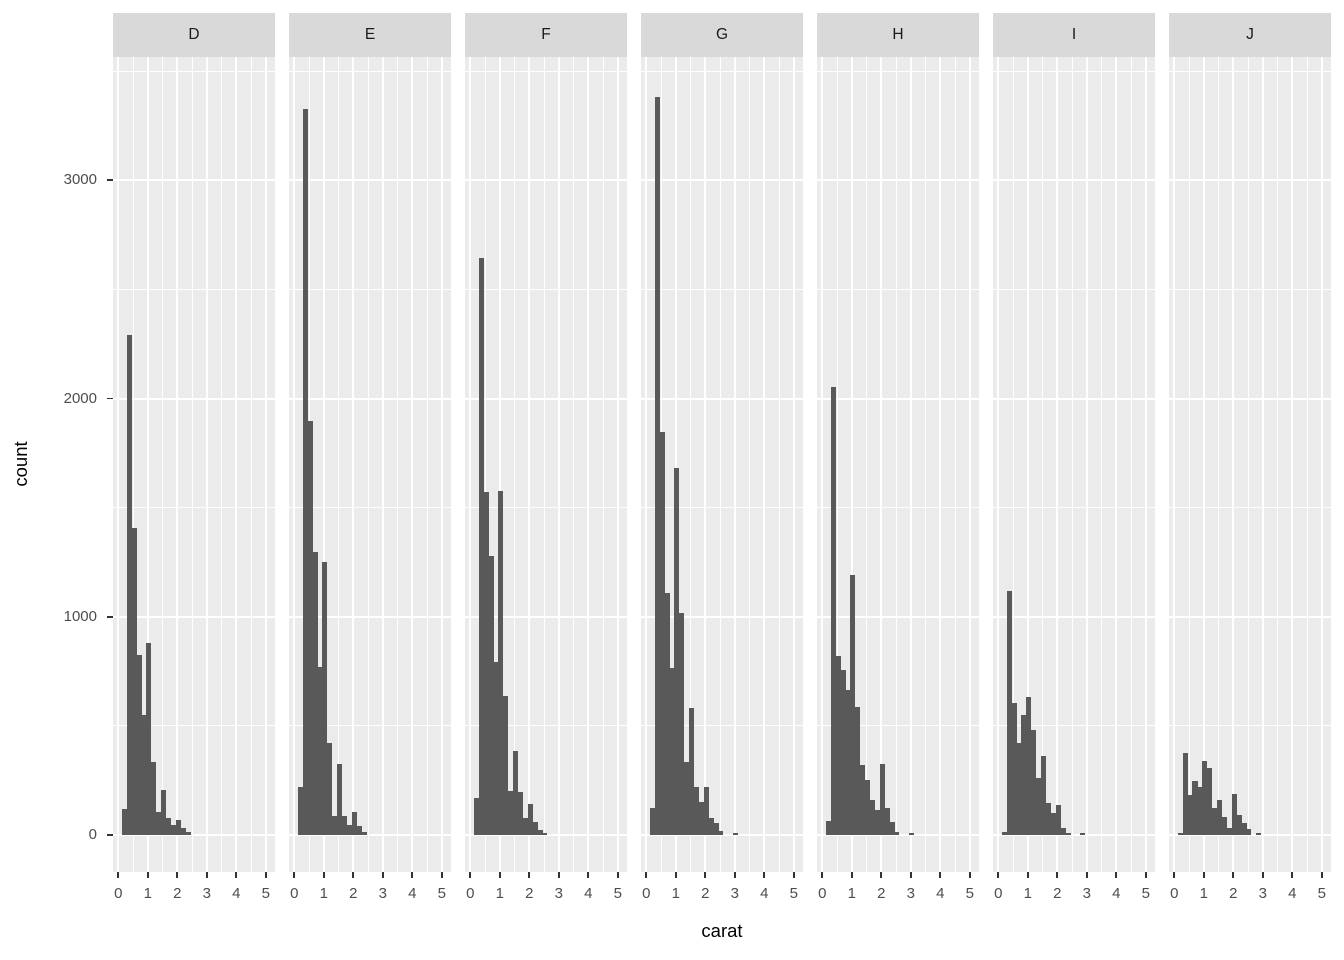 This screenshot has height=960, width=1344. Describe the element at coordinates (1174, 893) in the screenshot. I see `x-axis-tick-label: 0` at that location.